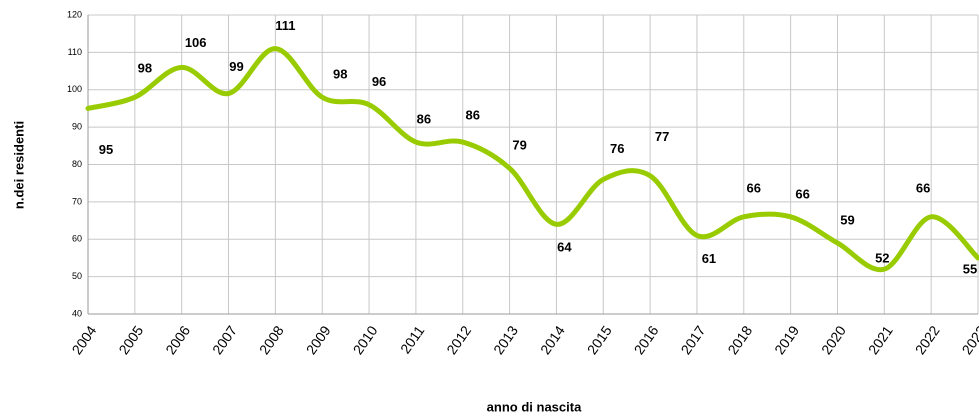  Describe the element at coordinates (84, 340) in the screenshot. I see `x-tick-label: 2004` at that location.